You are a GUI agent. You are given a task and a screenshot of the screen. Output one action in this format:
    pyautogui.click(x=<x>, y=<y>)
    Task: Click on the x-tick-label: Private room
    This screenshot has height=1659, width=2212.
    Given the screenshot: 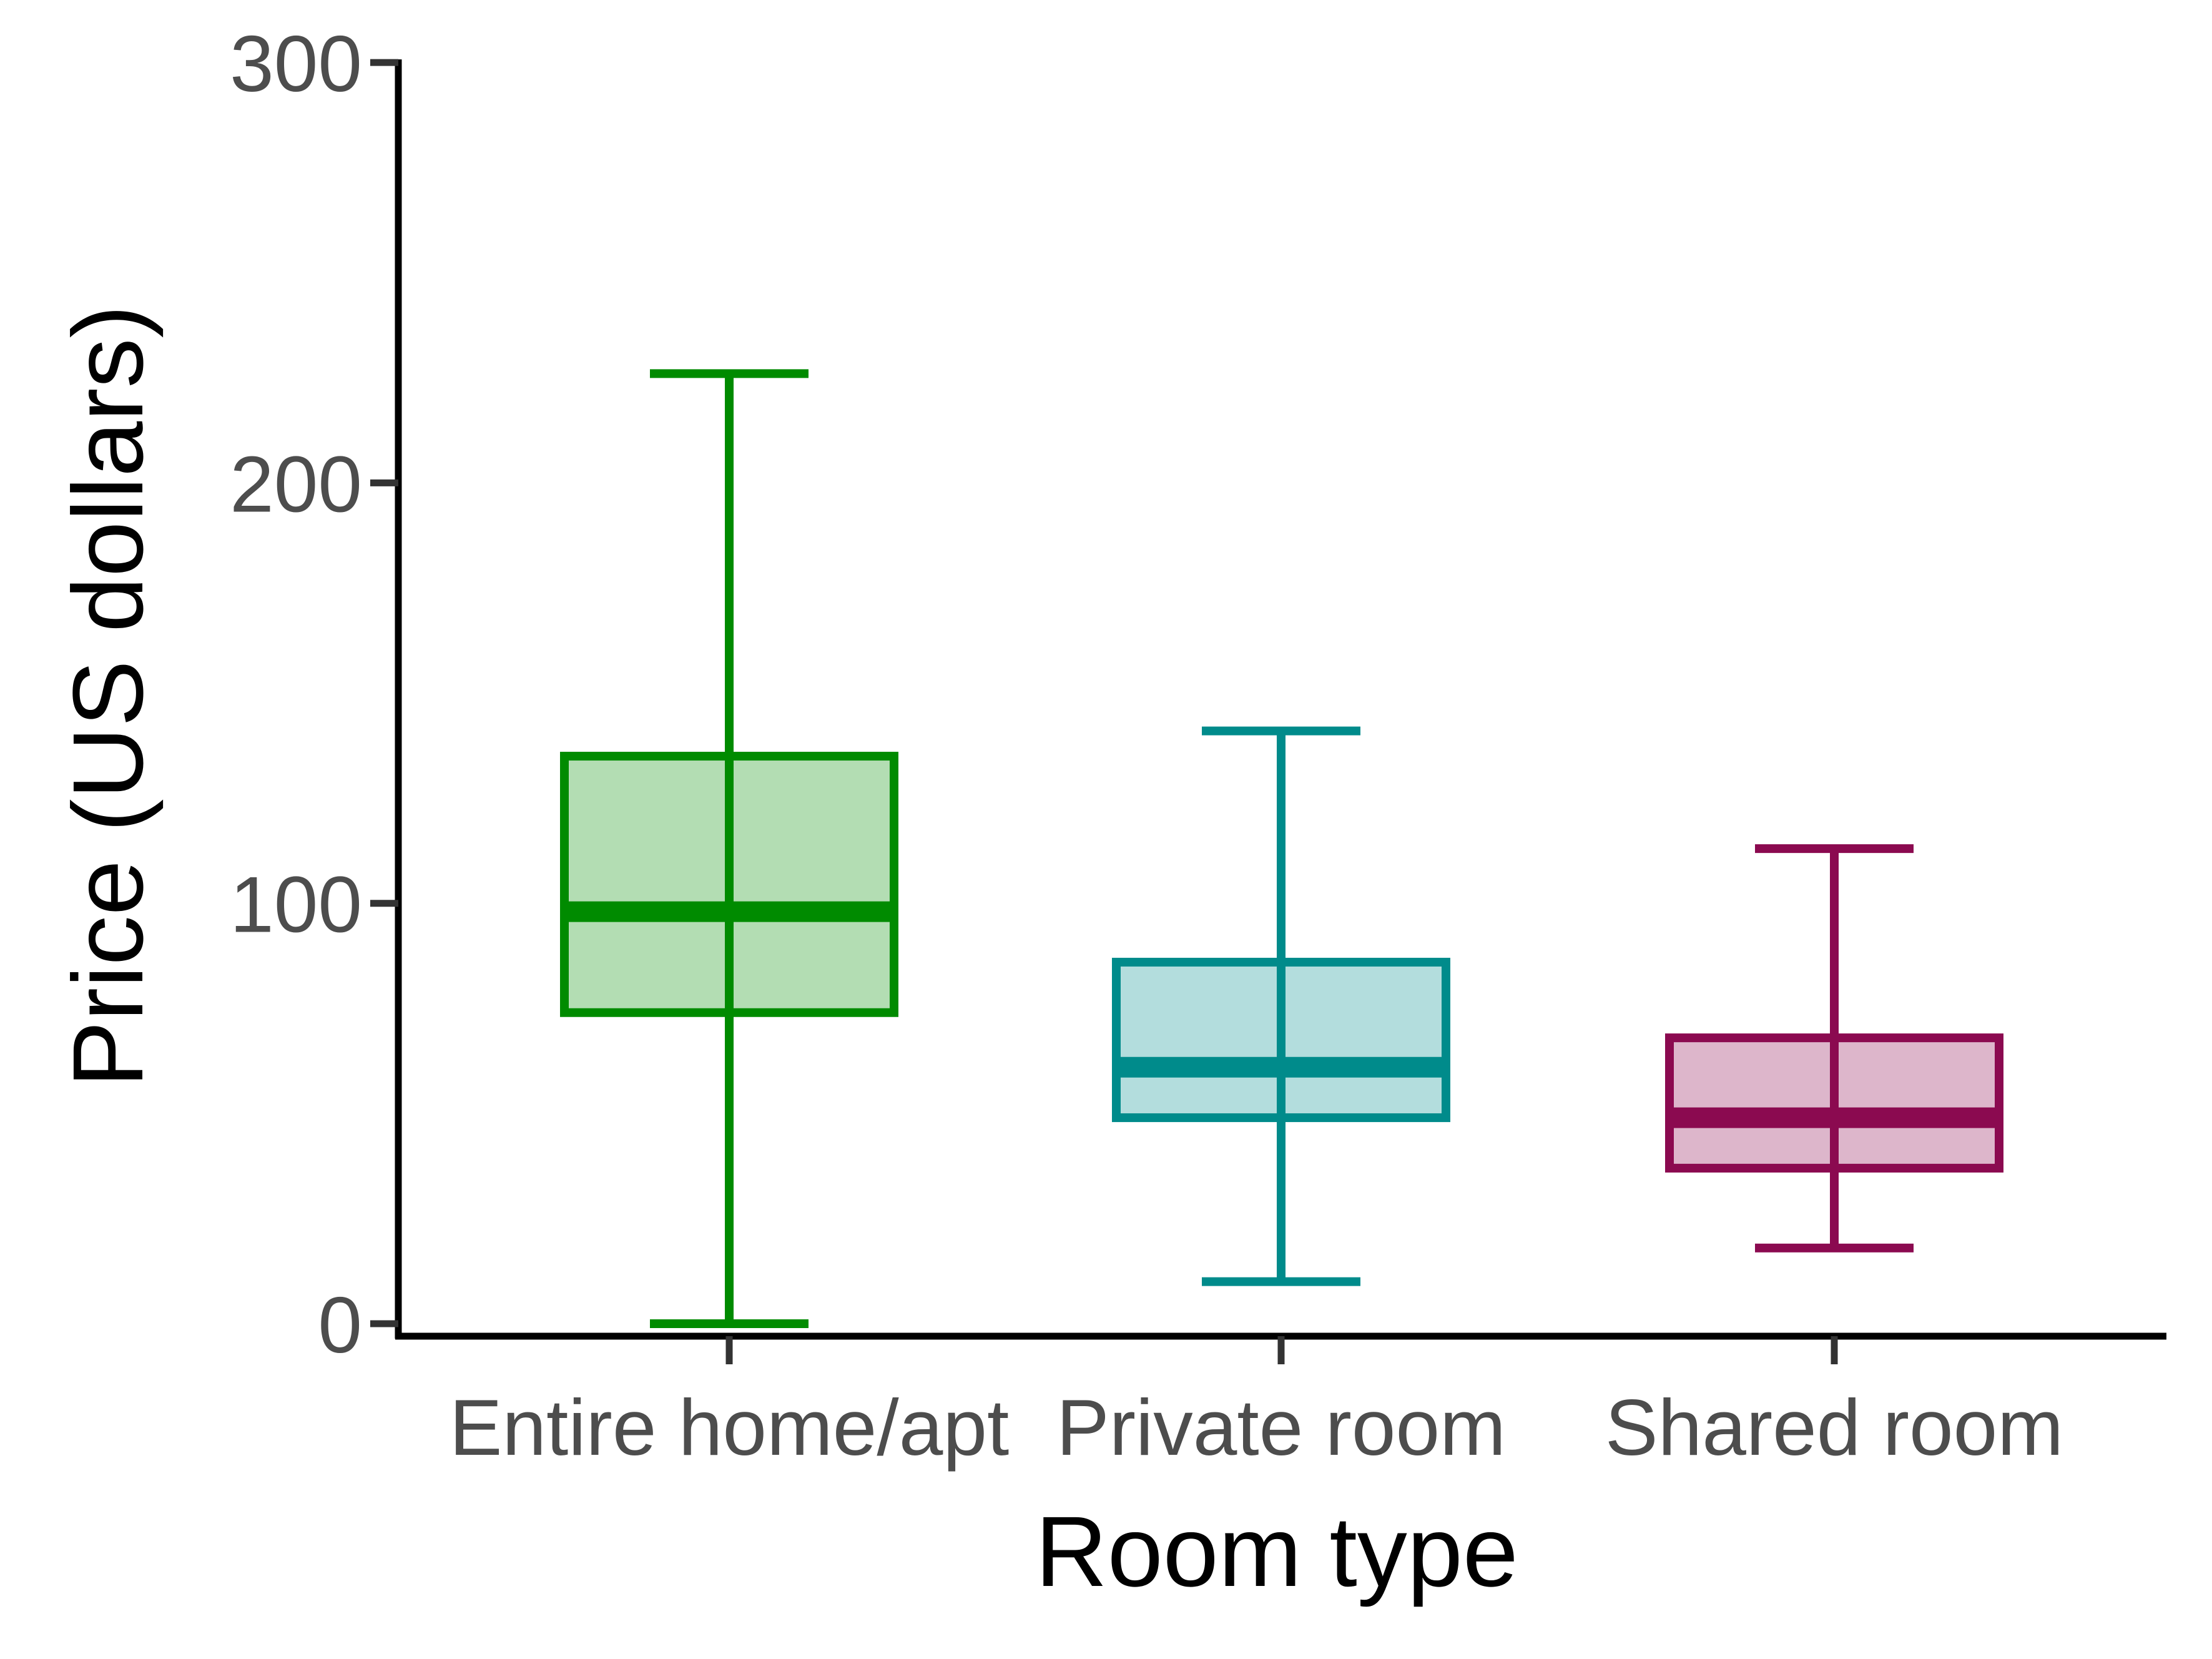 What is the action you would take?
    pyautogui.click(x=1281, y=1427)
    